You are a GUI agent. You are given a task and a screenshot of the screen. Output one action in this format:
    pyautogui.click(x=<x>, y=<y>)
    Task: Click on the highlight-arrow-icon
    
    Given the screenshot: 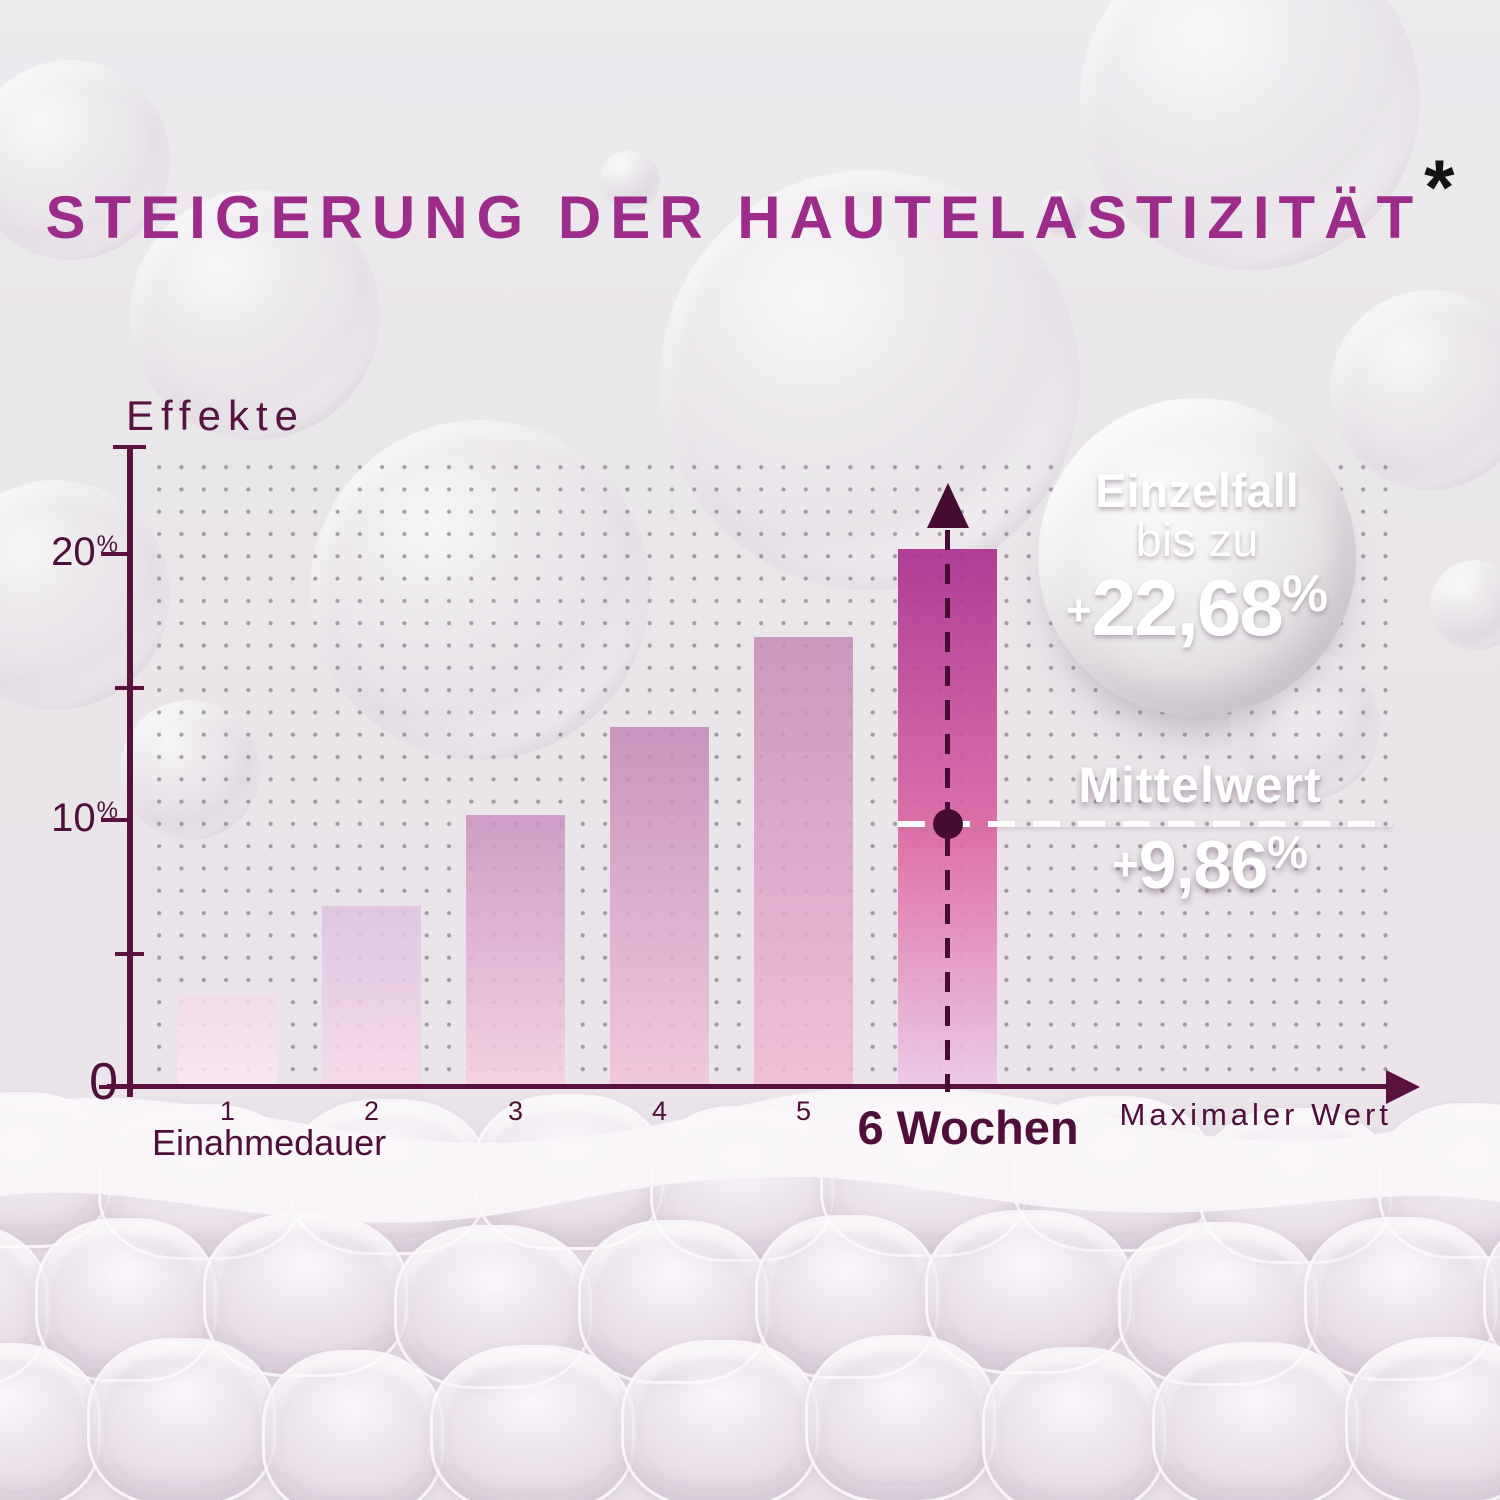 What is the action you would take?
    pyautogui.click(x=947, y=505)
    